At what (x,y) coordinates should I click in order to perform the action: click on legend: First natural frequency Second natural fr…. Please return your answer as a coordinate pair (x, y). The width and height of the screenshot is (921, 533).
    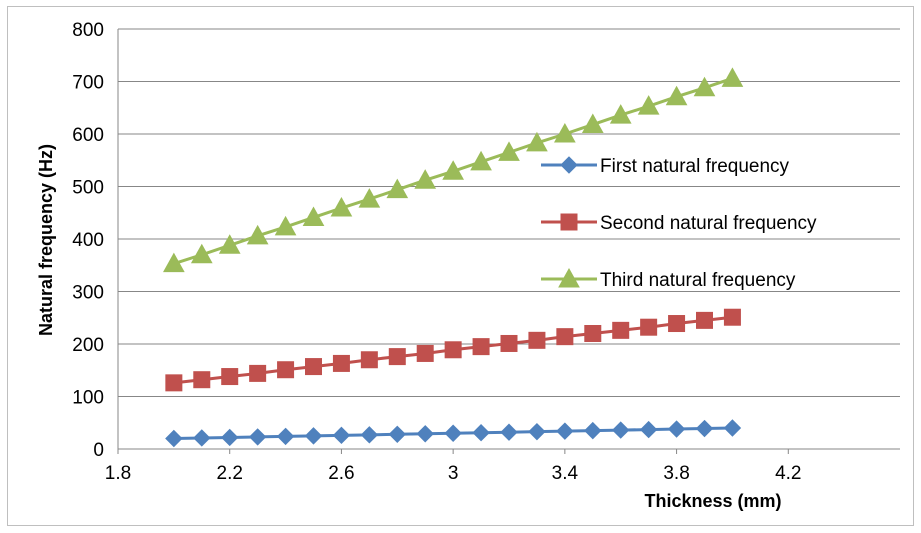
    Looking at the image, I should click on (679, 223).